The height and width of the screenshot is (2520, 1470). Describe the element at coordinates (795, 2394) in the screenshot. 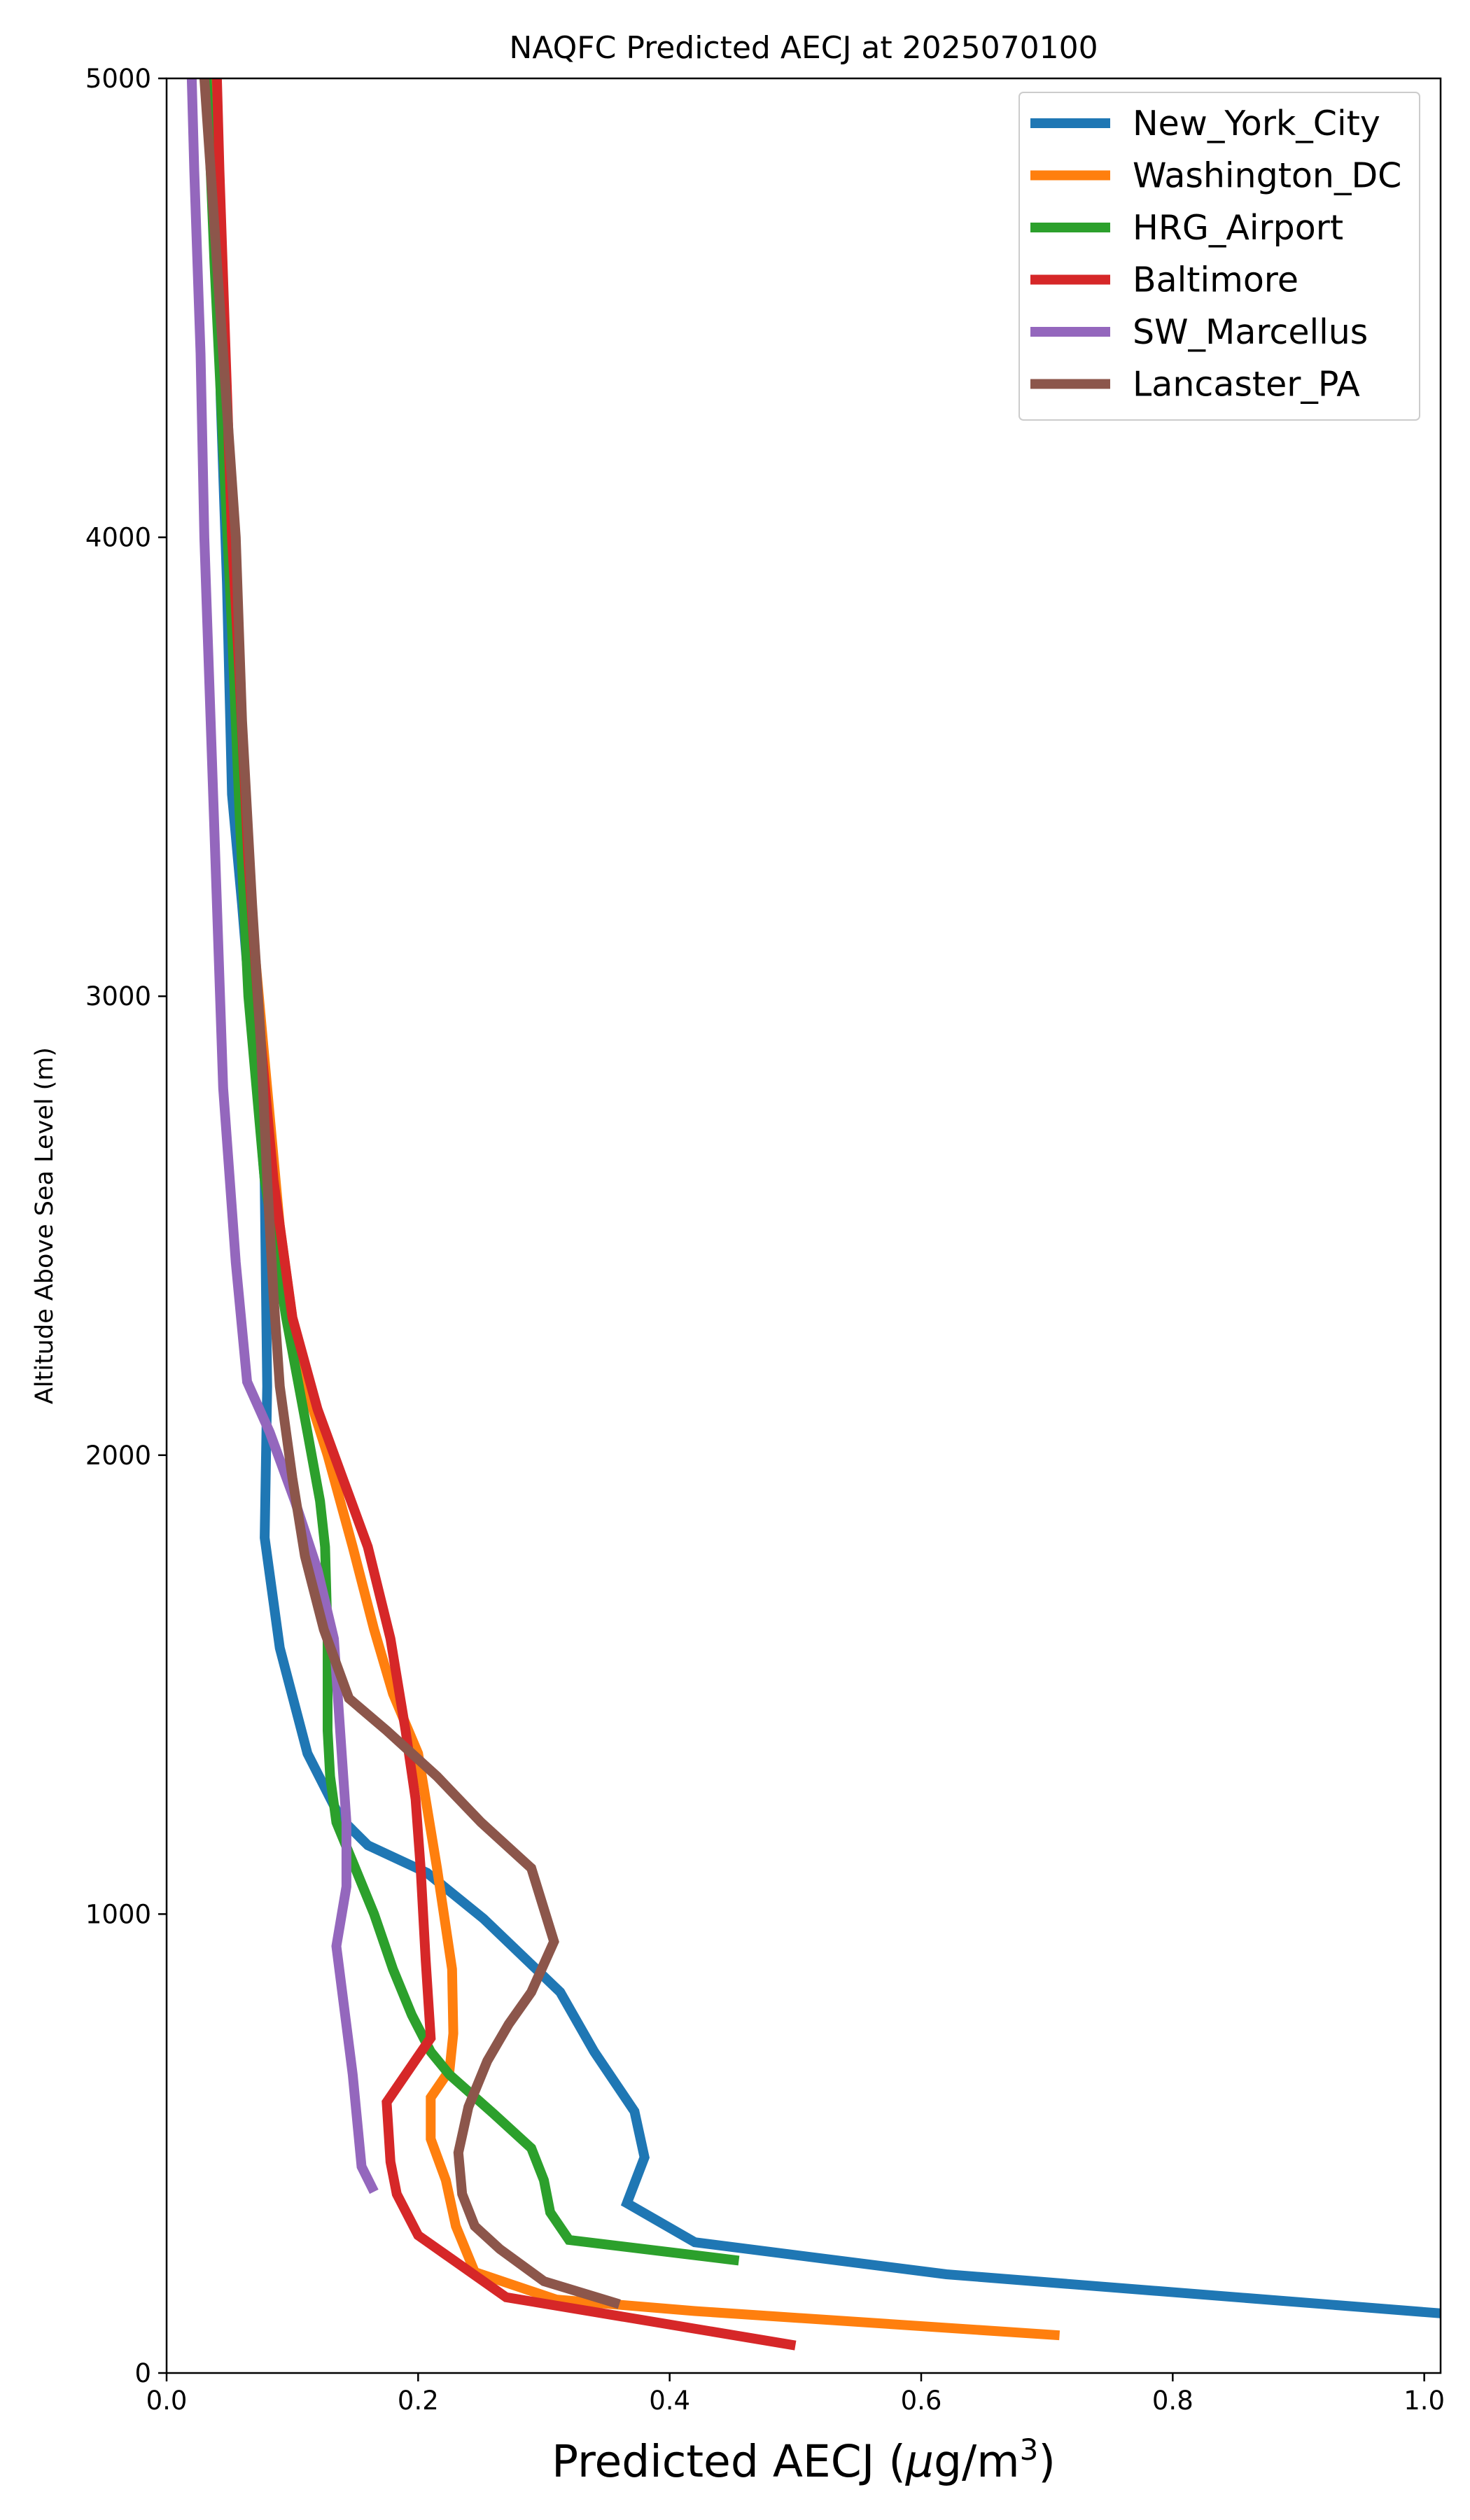

I see `x-axis: 0.0 0.2 0.4 0.6 0.8 1.0` at that location.